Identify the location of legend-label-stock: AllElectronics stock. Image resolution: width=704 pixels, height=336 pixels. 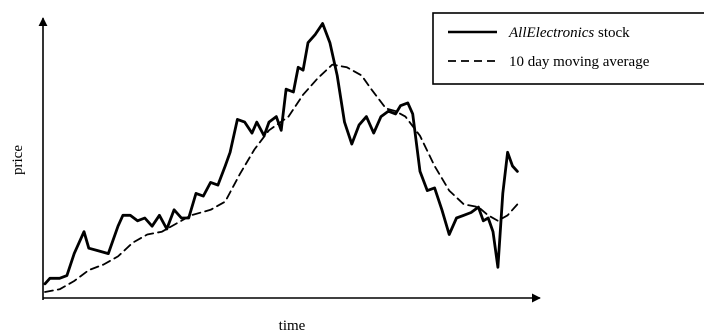
(569, 33).